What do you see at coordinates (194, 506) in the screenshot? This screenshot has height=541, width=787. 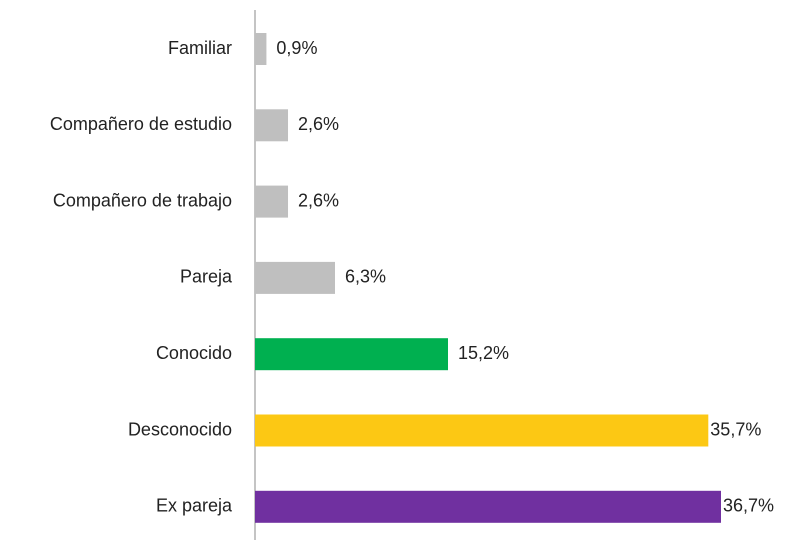 I see `category-label: Ex pareja` at bounding box center [194, 506].